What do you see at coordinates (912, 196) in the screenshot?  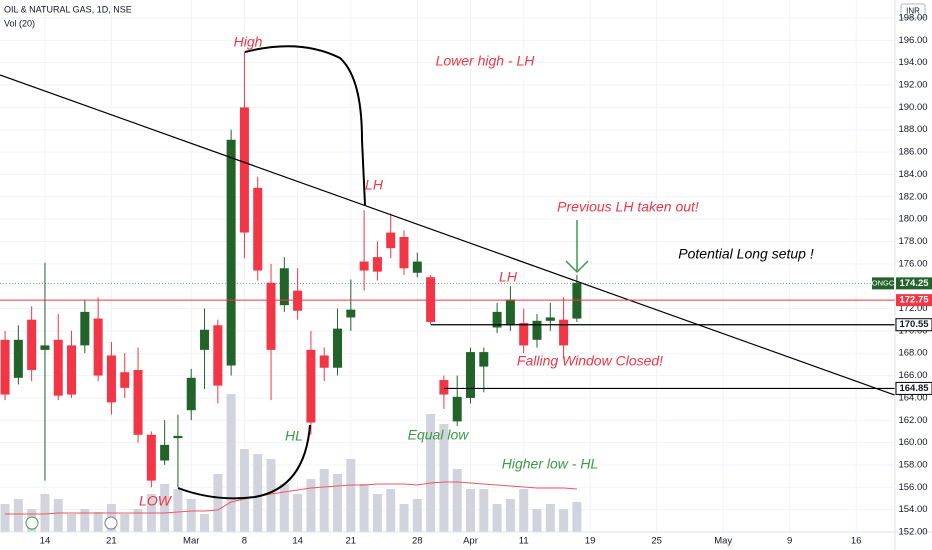 I see `y-tick-label: 182.00` at bounding box center [912, 196].